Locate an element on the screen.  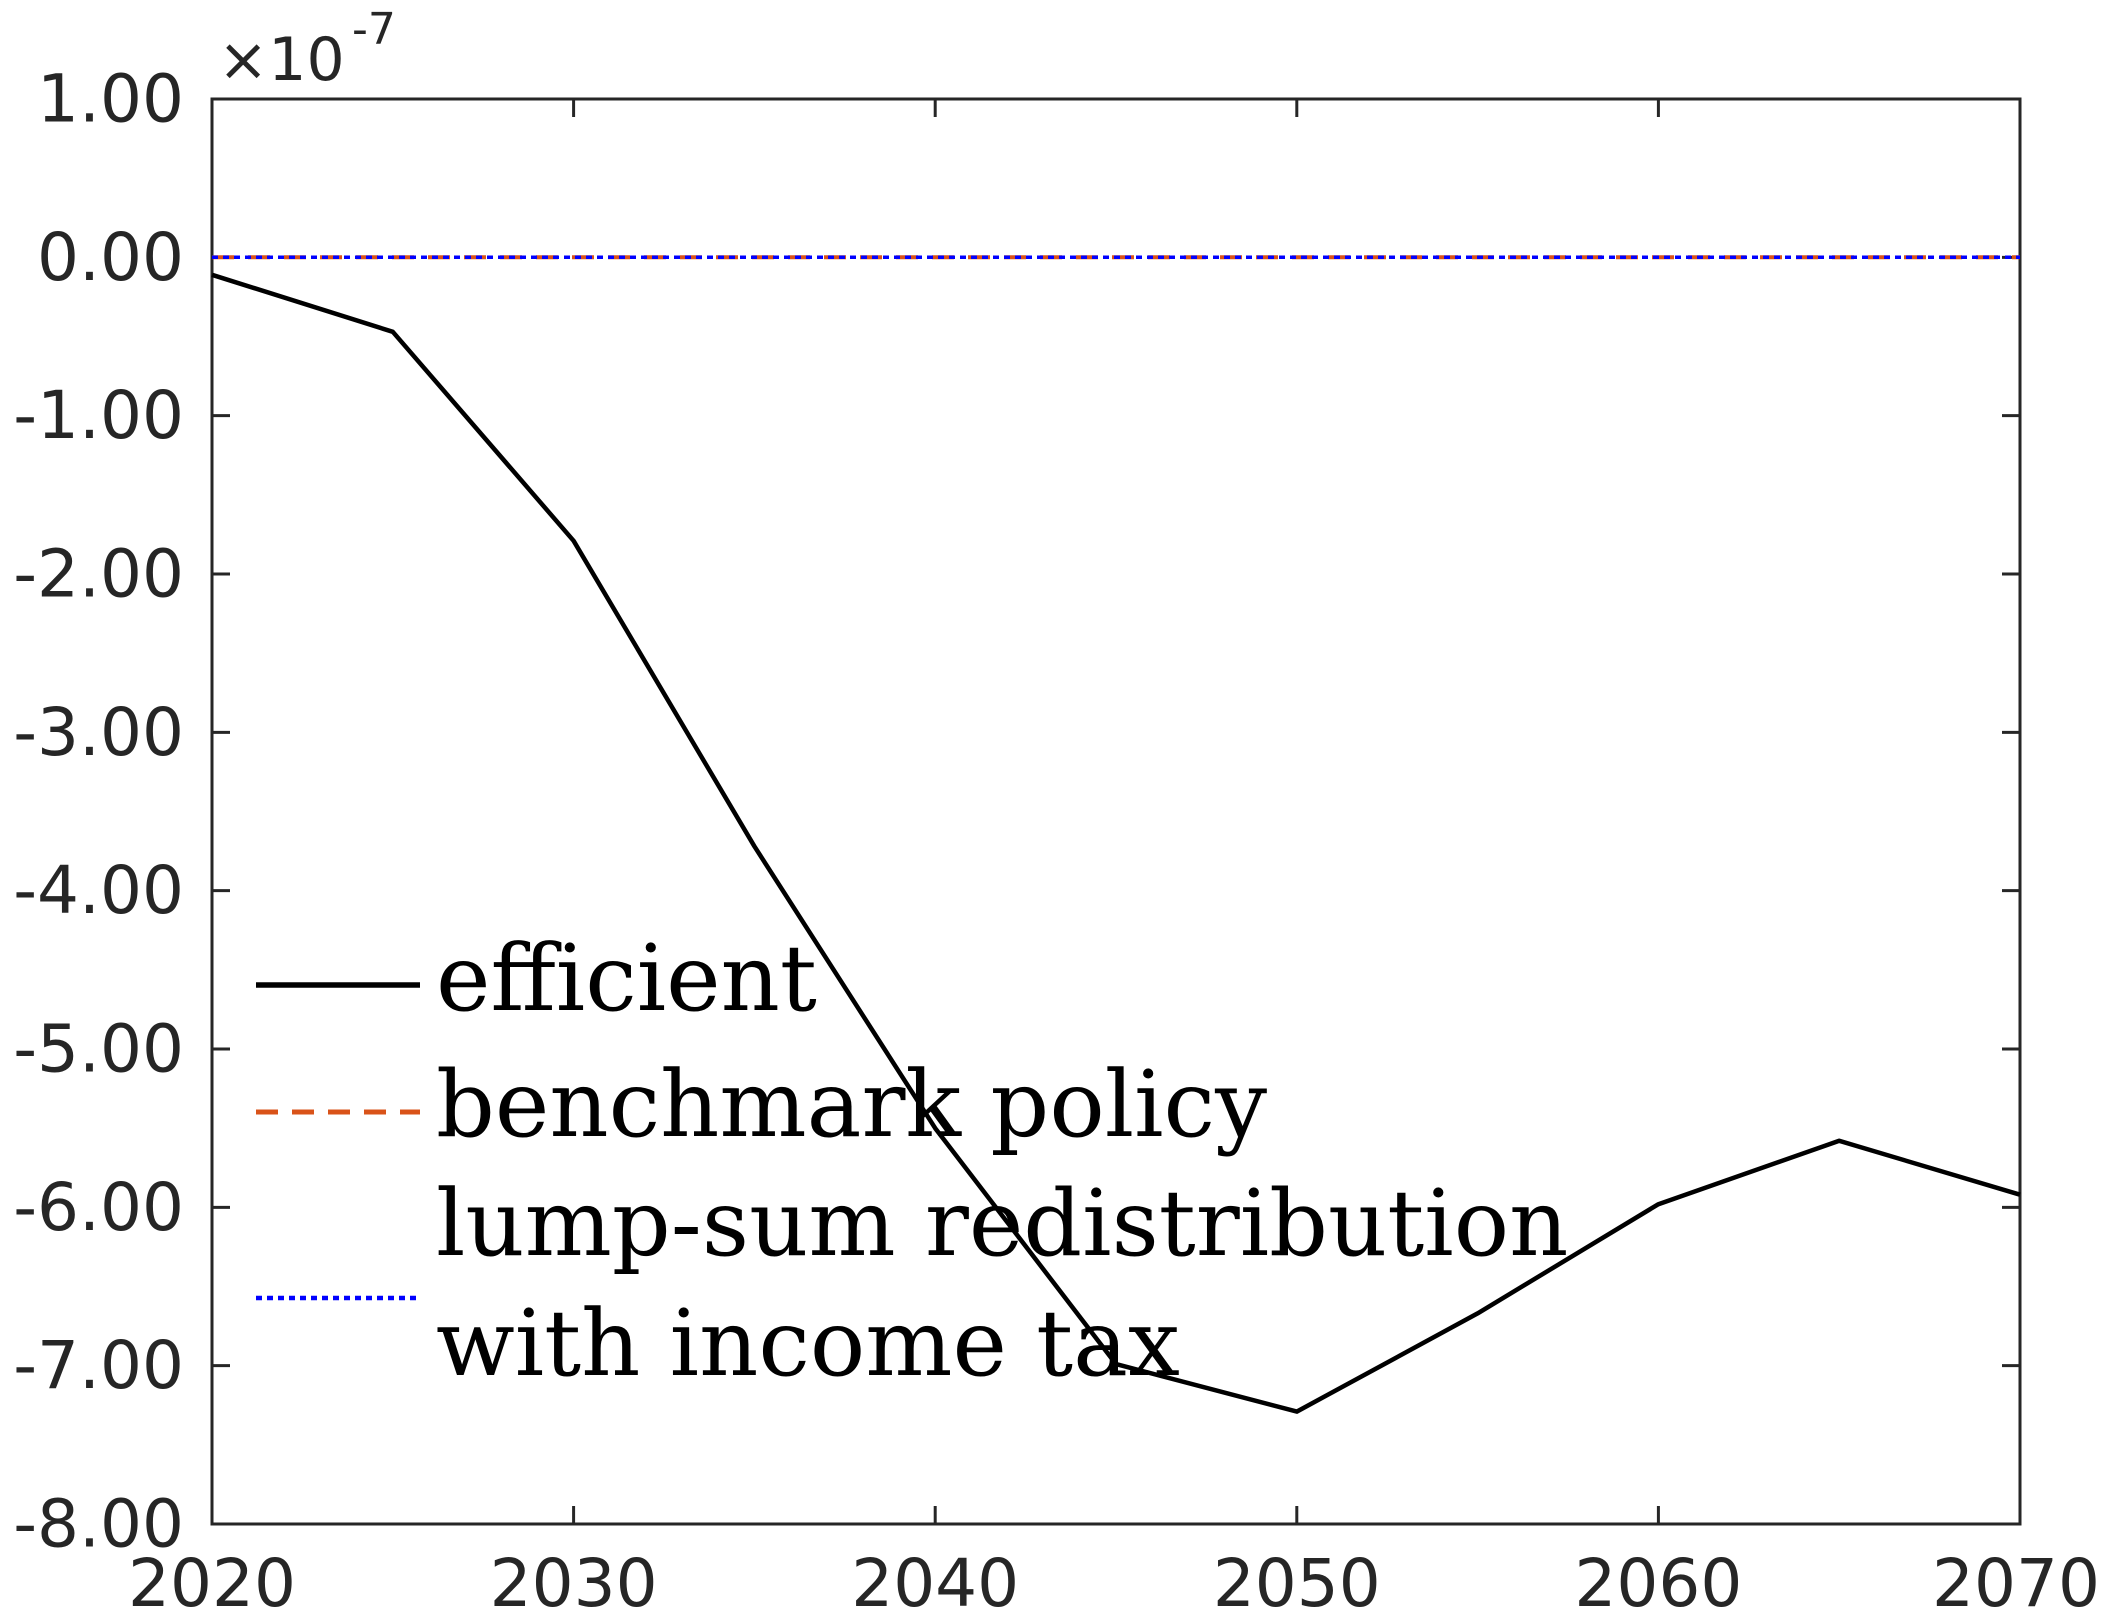
x-tick-label: 2060 is located at coordinates (1658, 1583).